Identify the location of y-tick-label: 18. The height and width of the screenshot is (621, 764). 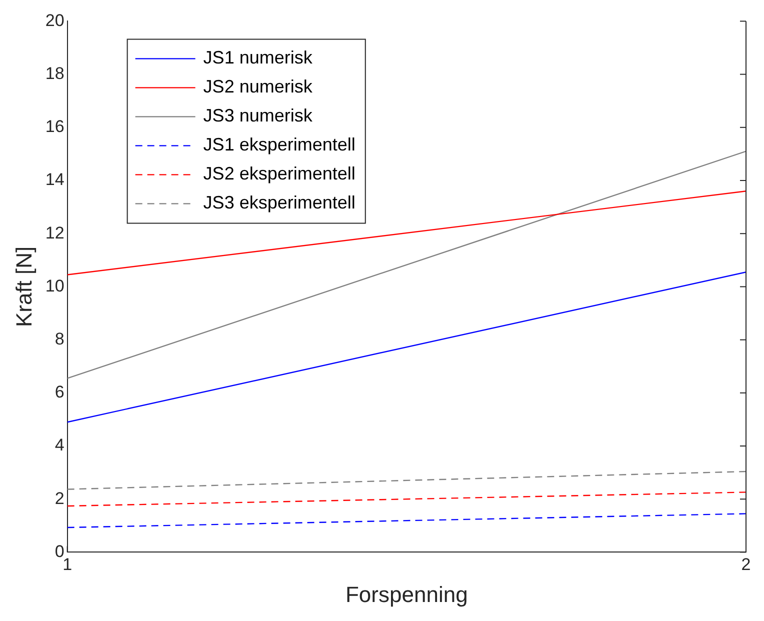
(54, 73).